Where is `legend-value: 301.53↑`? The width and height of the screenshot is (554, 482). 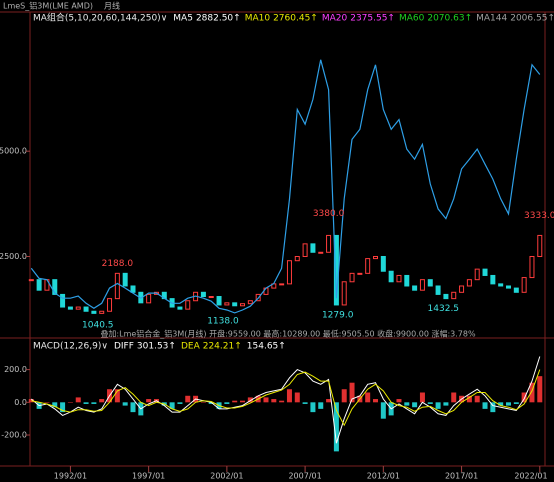
legend-value: 301.53↑ is located at coordinates (156, 347).